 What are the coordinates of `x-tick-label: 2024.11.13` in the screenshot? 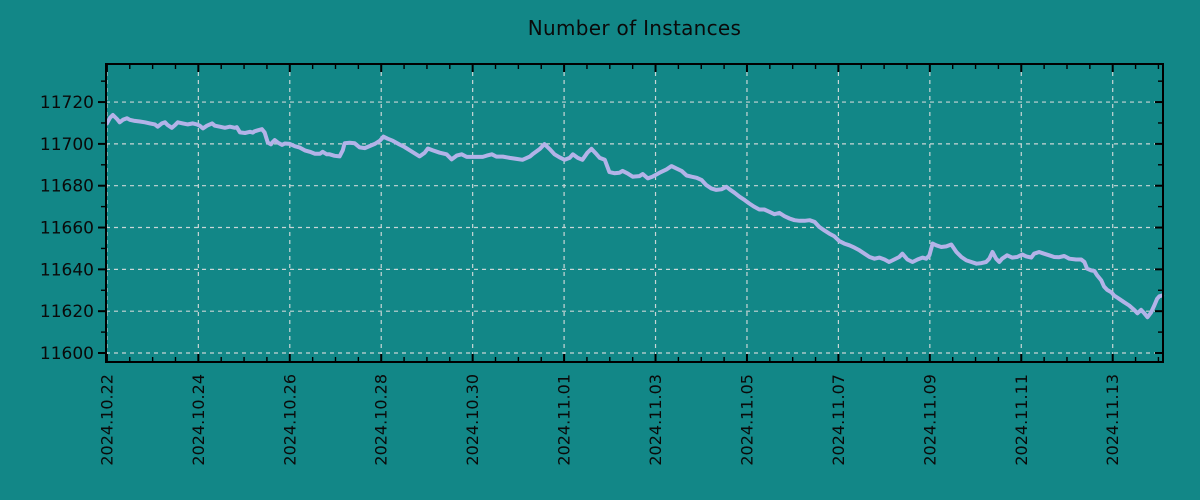 It's located at (1112, 420).